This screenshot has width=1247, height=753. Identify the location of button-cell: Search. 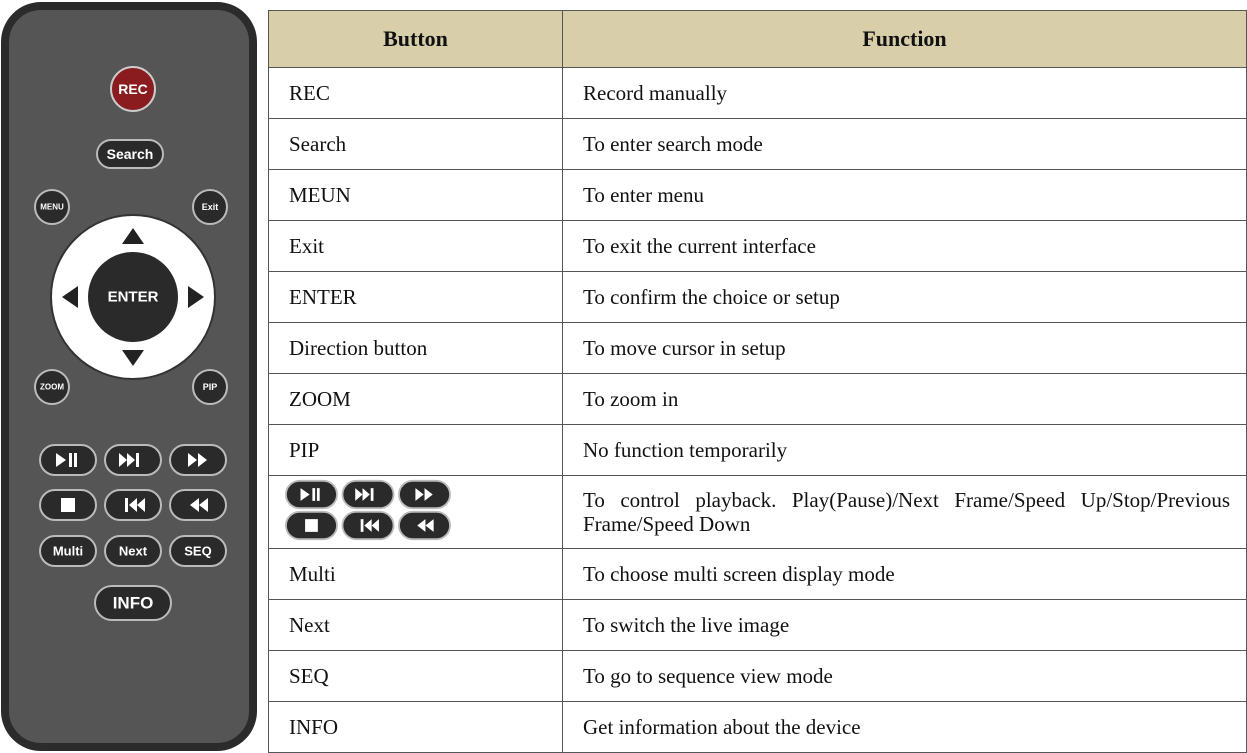
(415, 144).